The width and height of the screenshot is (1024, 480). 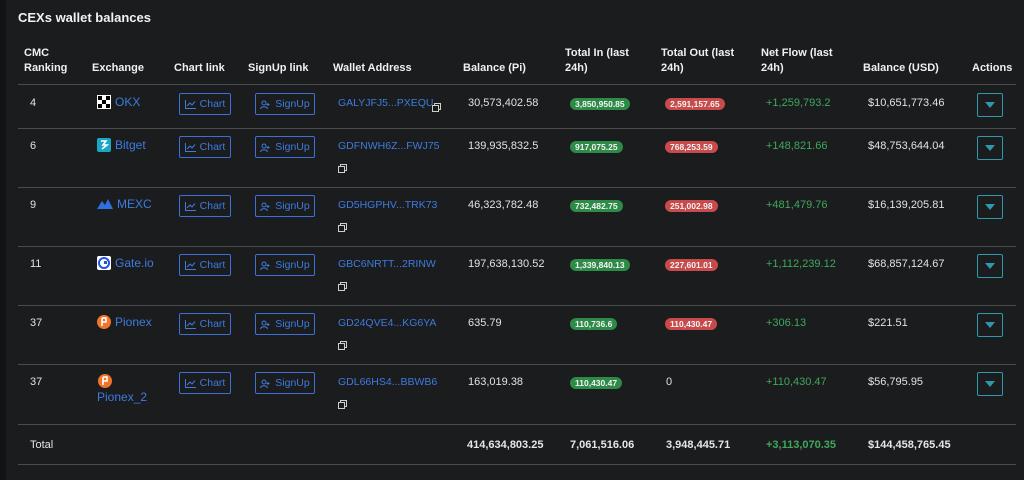 What do you see at coordinates (797, 205) in the screenshot?
I see `net-flow-cell: +481,479.76` at bounding box center [797, 205].